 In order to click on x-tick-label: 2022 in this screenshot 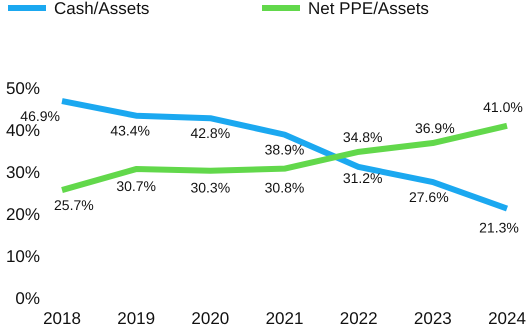, I will do `click(359, 318)`.